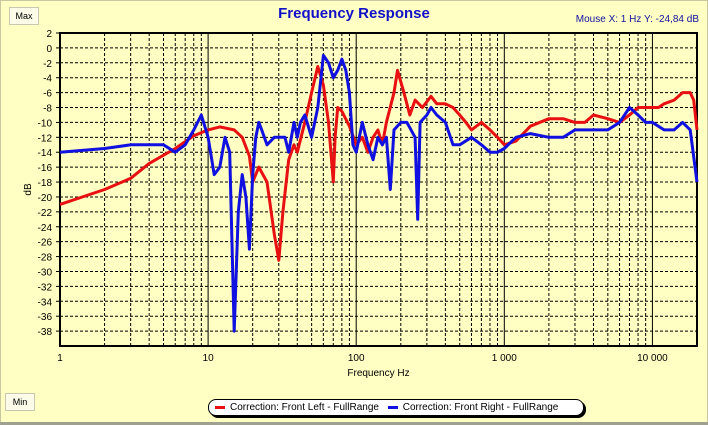 This screenshot has height=425, width=708. What do you see at coordinates (480, 407) in the screenshot?
I see `legend-label-front-right: Correction: Front Right - FullRange` at bounding box center [480, 407].